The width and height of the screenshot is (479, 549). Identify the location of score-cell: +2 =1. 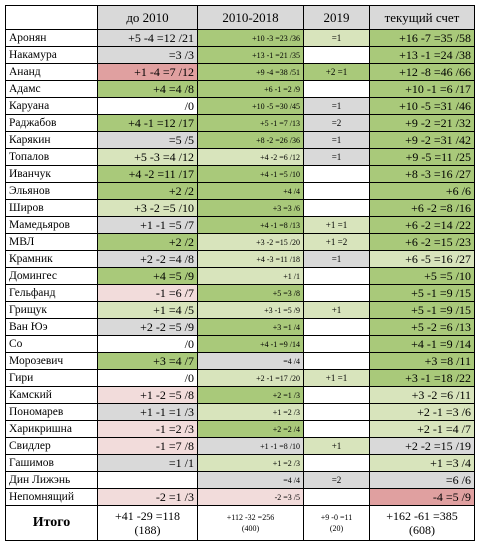
(336, 72).